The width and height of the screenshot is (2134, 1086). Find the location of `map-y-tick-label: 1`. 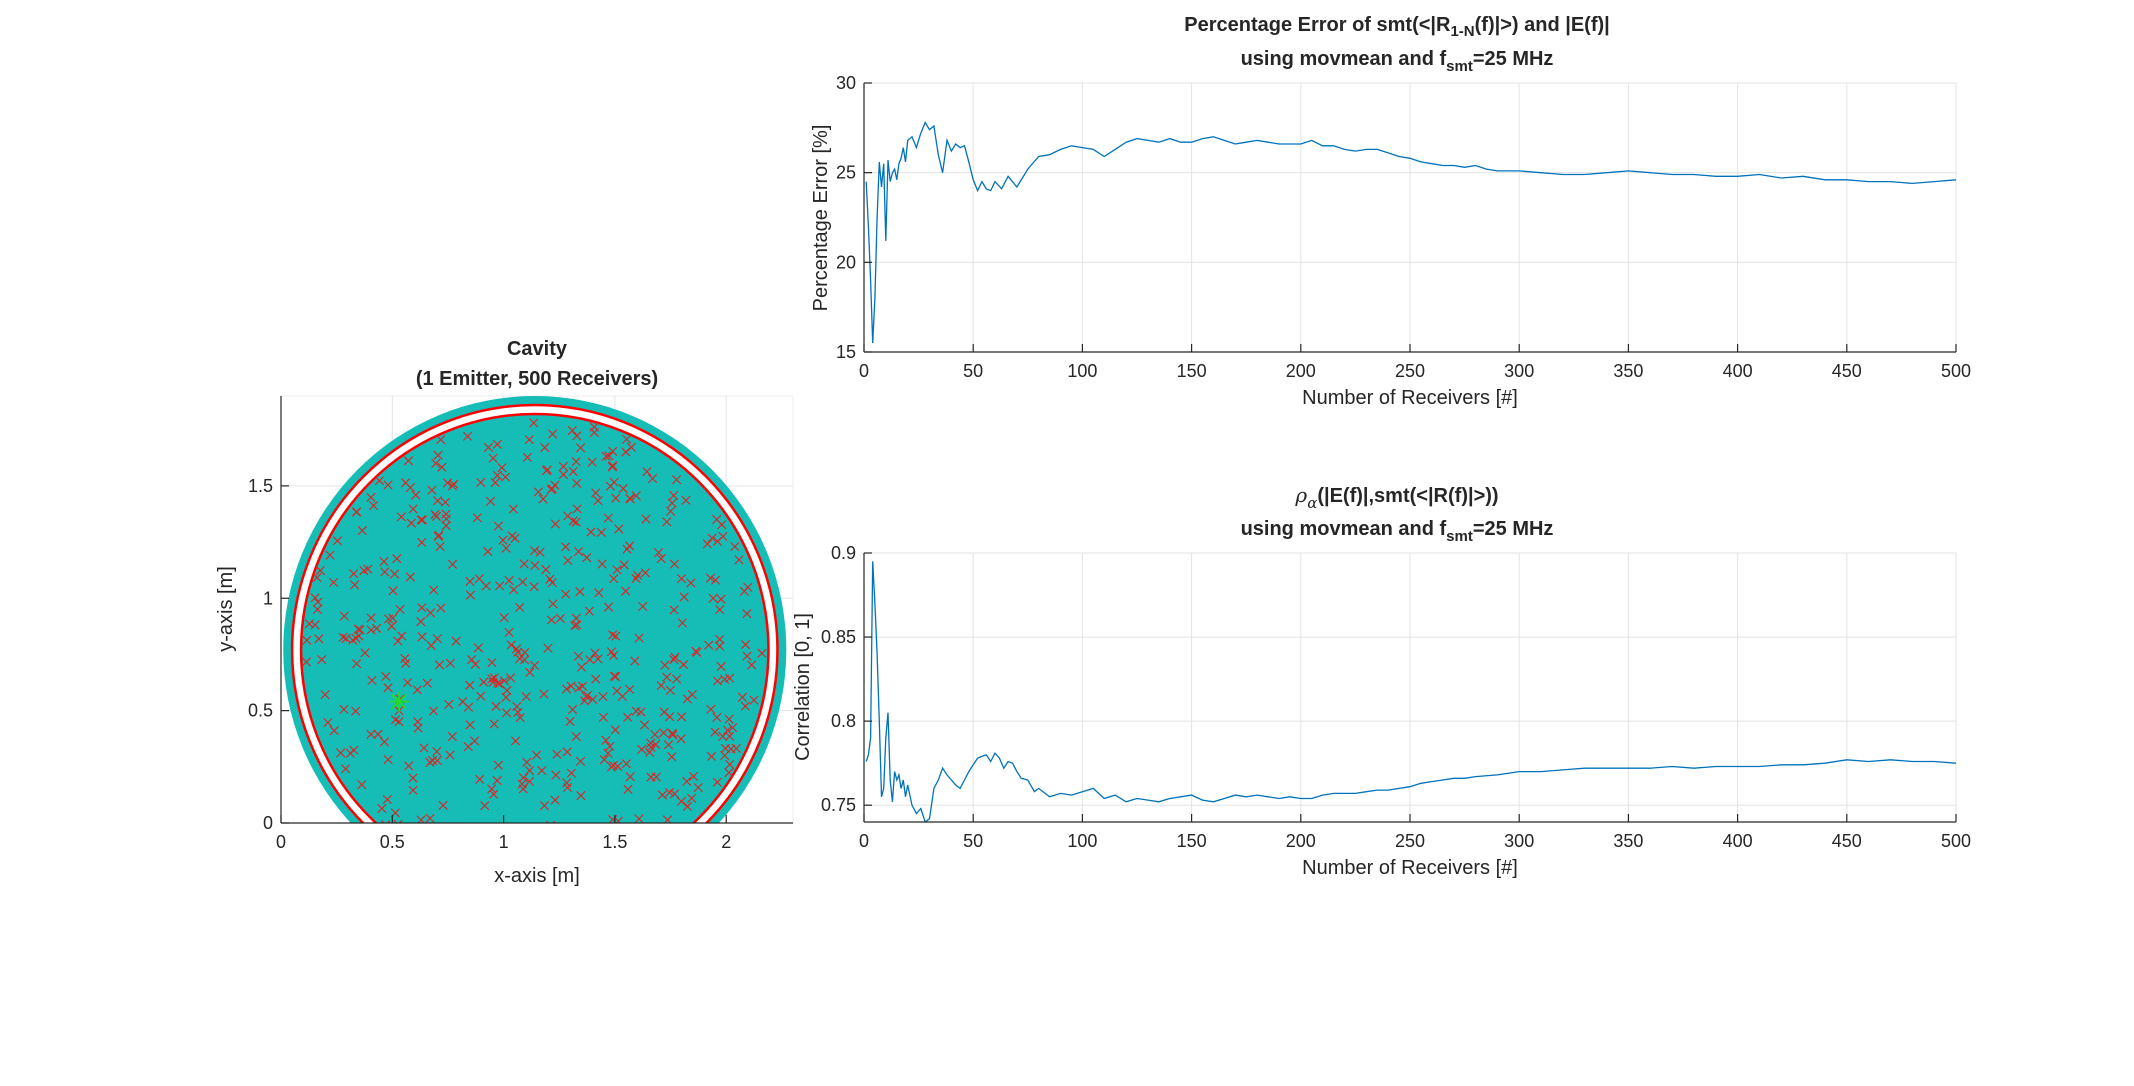

map-y-tick-label: 1 is located at coordinates (268, 598).